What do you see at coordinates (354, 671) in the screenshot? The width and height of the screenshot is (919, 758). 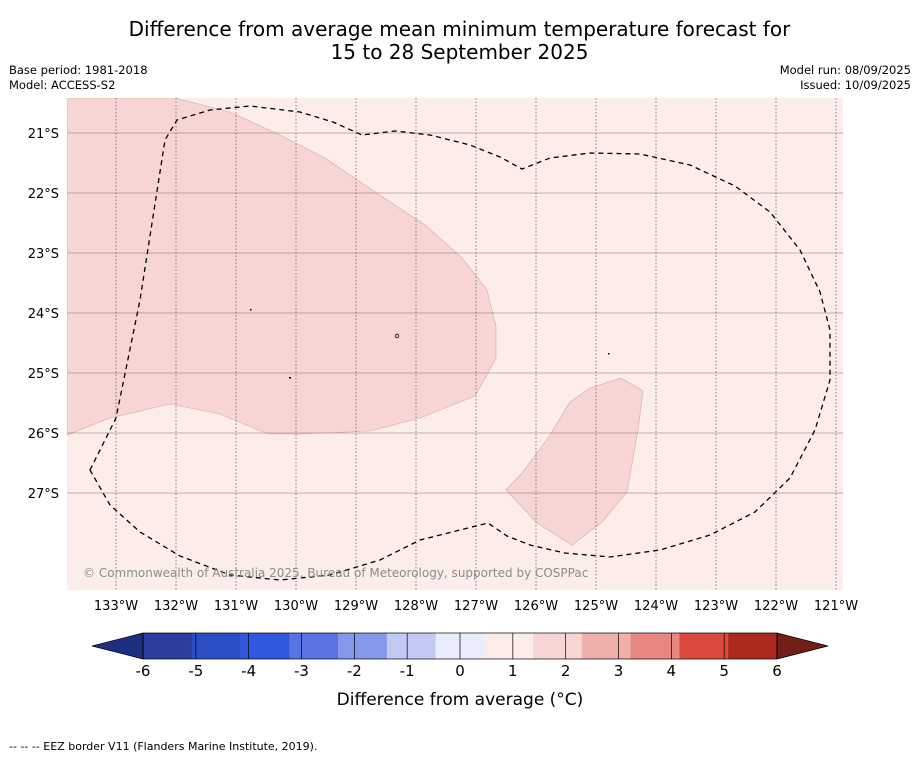 I see `colorbar-tick-label: -2` at bounding box center [354, 671].